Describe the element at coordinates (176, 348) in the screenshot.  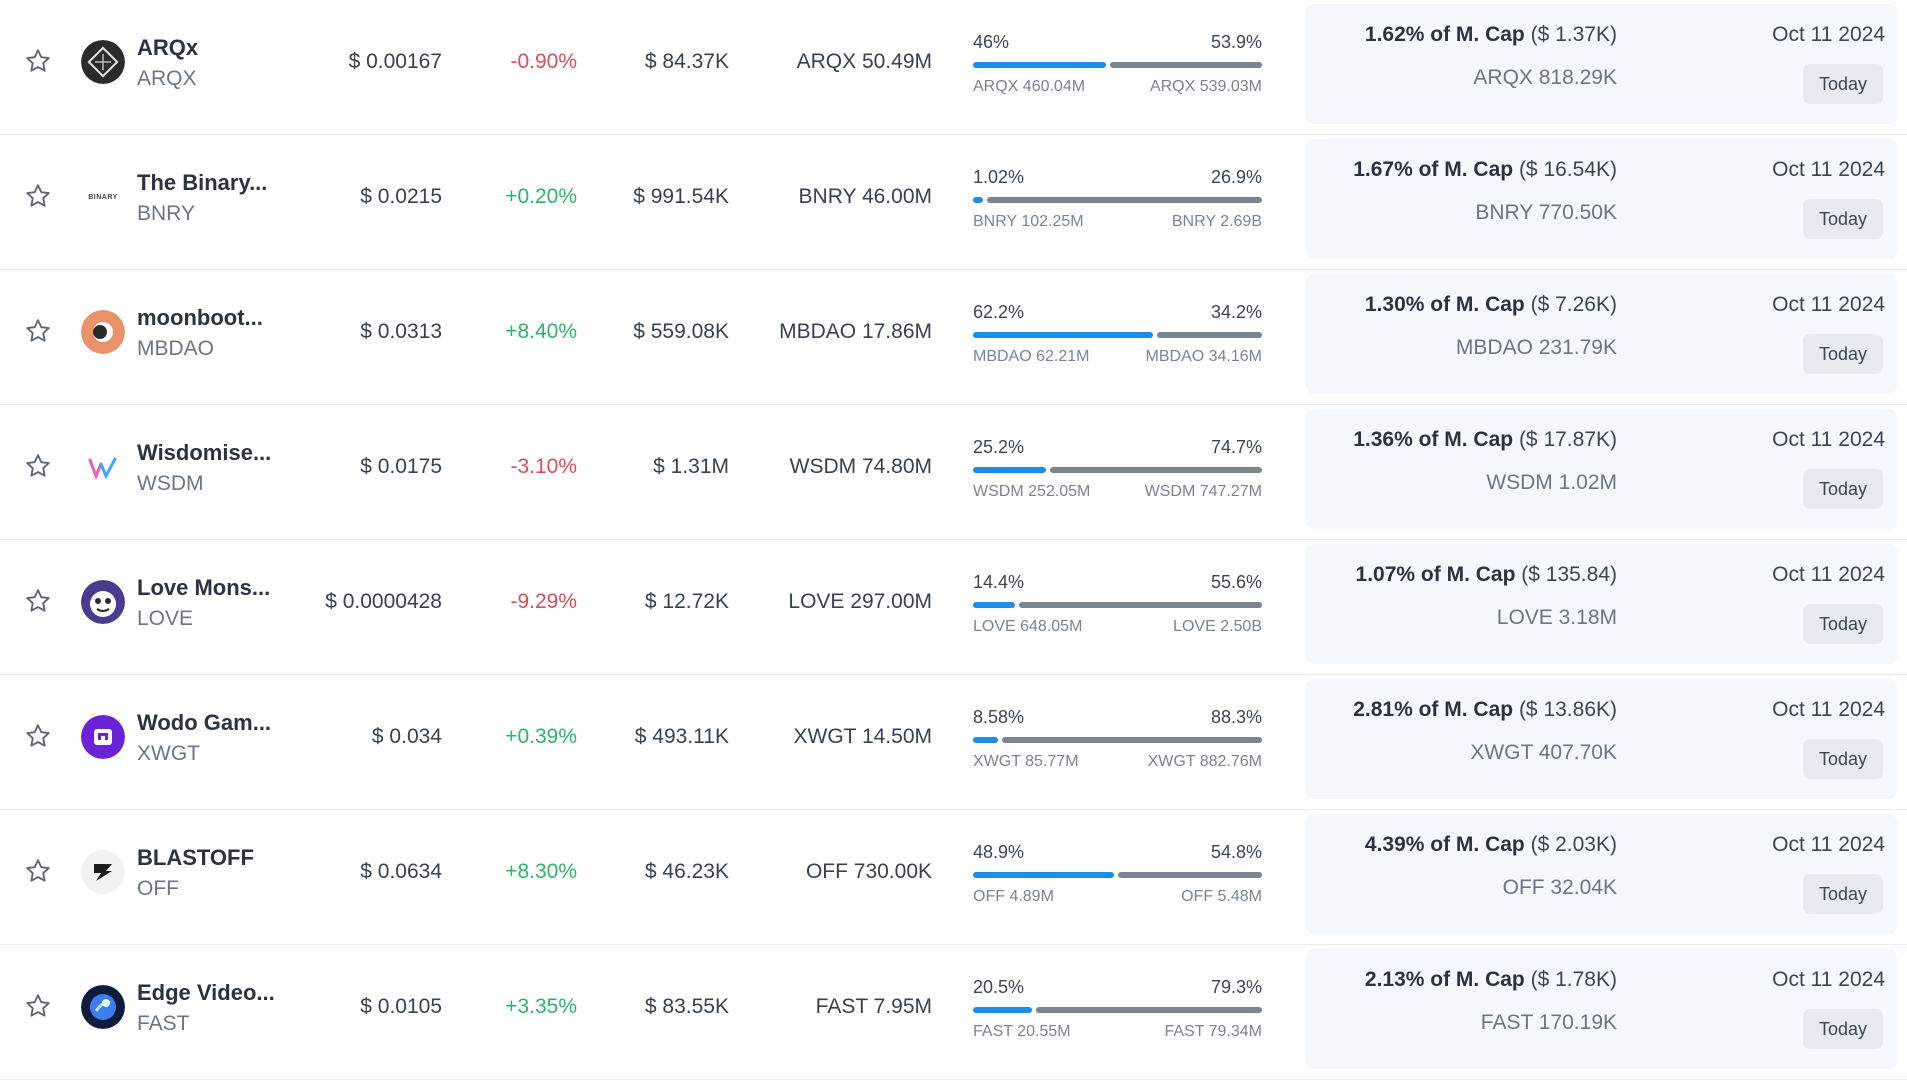
I see `token-symbol: MBDAO` at that location.